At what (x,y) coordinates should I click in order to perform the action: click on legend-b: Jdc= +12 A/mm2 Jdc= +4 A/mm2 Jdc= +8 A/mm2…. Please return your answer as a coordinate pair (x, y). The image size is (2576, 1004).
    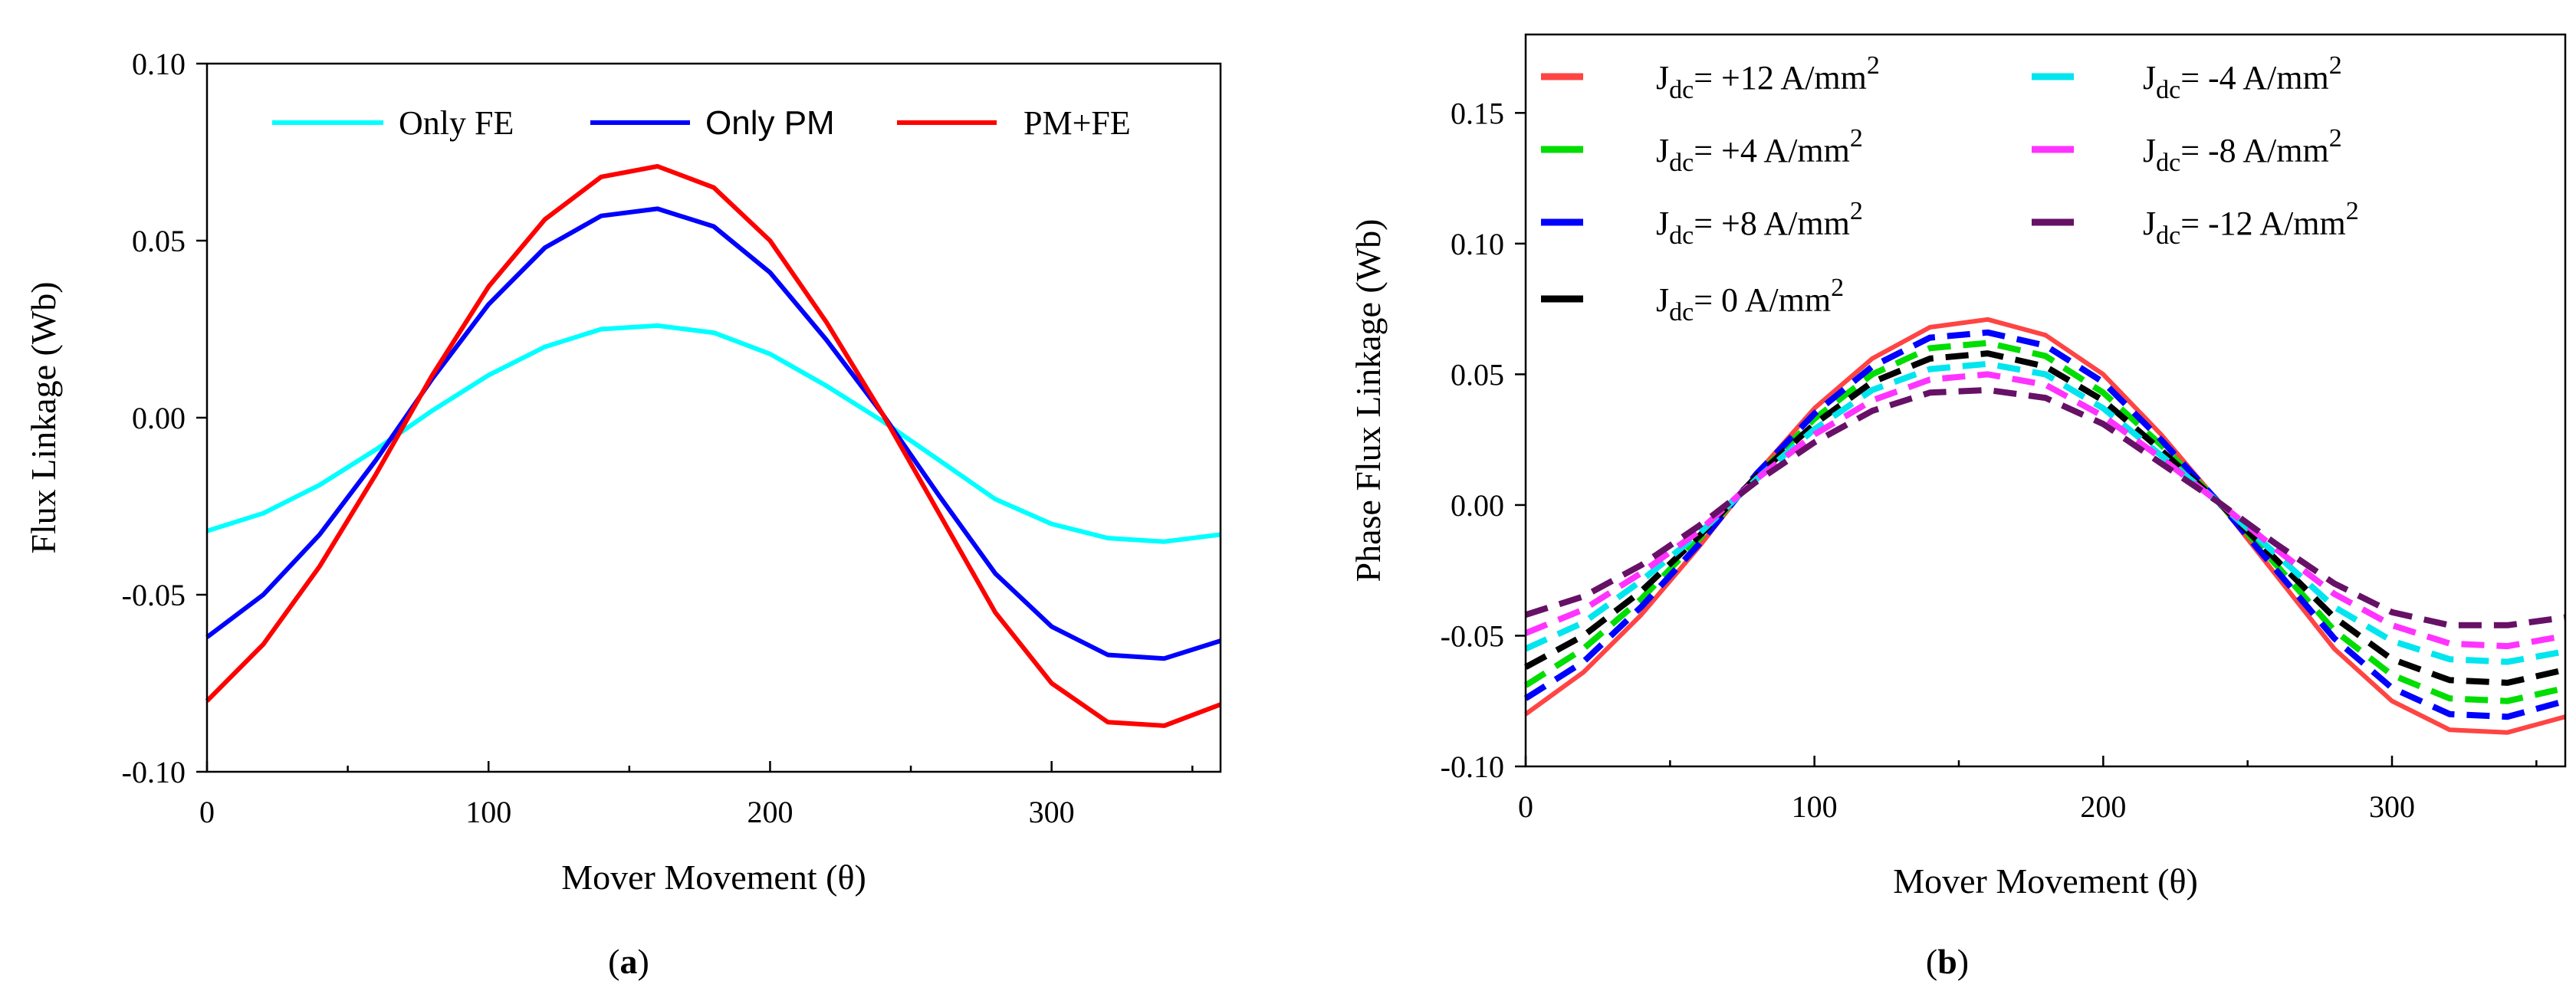
    Looking at the image, I should click on (1950, 188).